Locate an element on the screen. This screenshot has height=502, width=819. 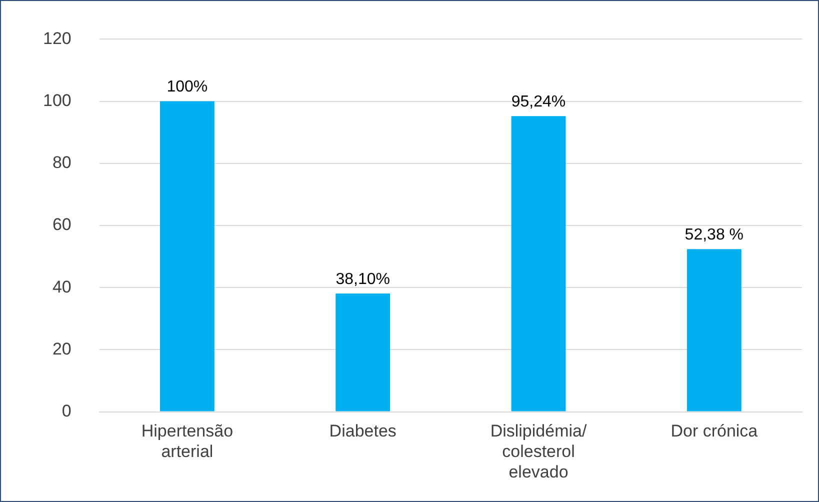
y-tick-label: 60 is located at coordinates (62, 224).